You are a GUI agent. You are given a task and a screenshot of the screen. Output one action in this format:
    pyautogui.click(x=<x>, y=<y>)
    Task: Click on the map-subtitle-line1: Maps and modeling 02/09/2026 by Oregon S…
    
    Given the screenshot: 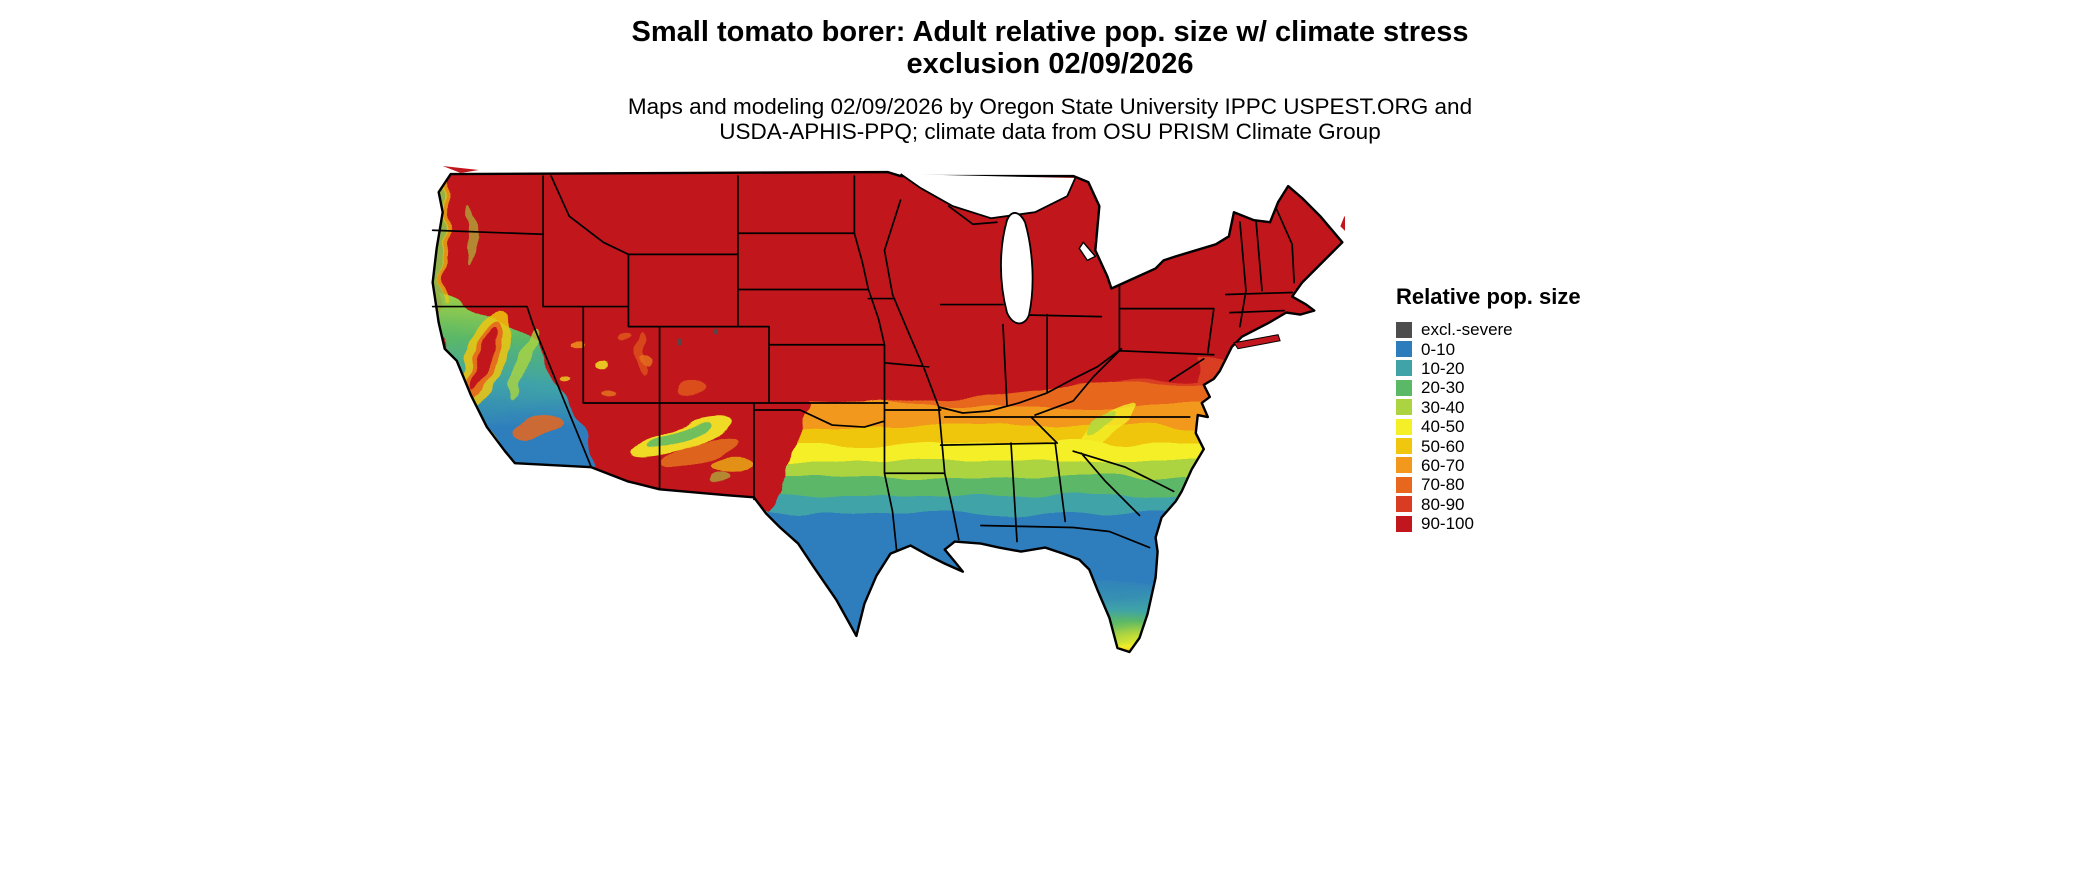 What is the action you would take?
    pyautogui.click(x=1050, y=106)
    